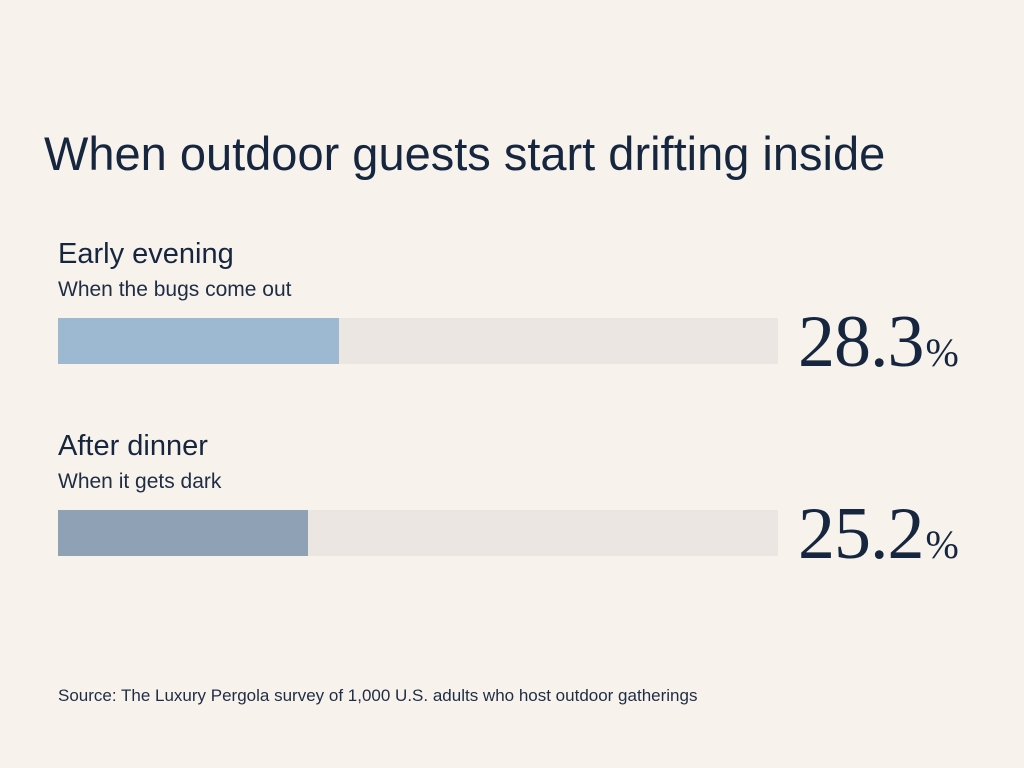 This screenshot has width=1024, height=768. What do you see at coordinates (861, 534) in the screenshot?
I see `value-number-after-dinner: 25.2` at bounding box center [861, 534].